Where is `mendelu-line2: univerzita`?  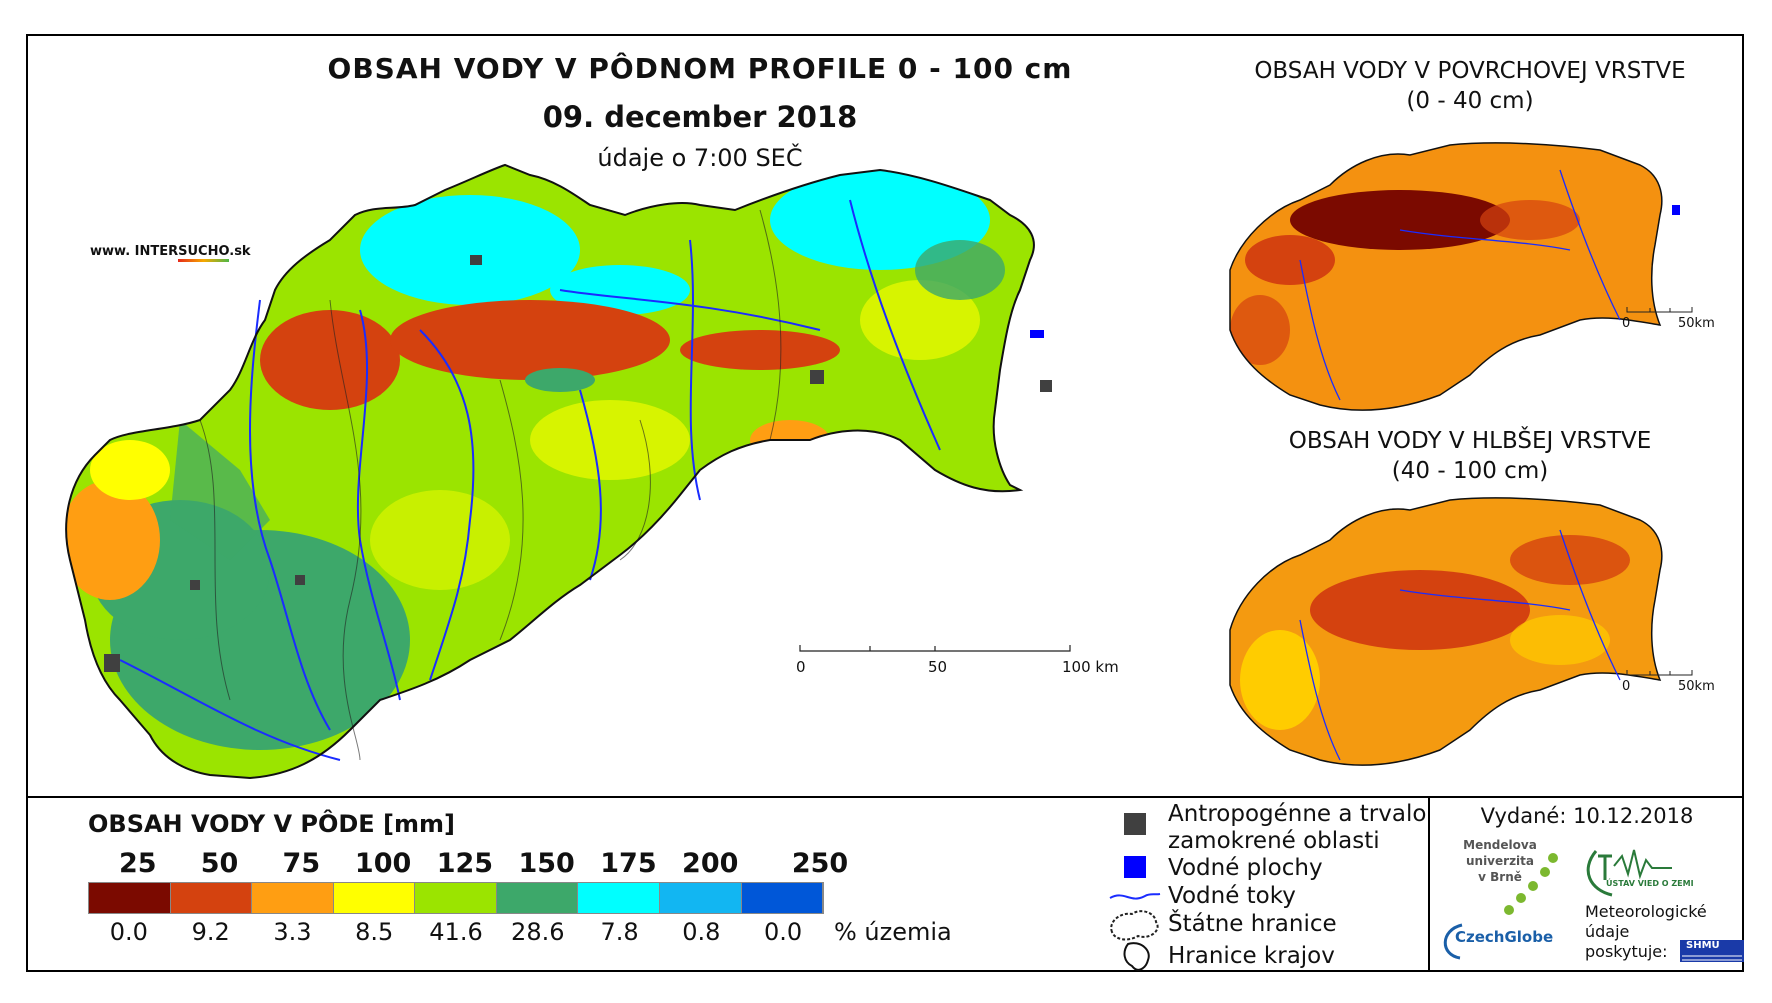 mendelu-line2: univerzita is located at coordinates (1499, 861).